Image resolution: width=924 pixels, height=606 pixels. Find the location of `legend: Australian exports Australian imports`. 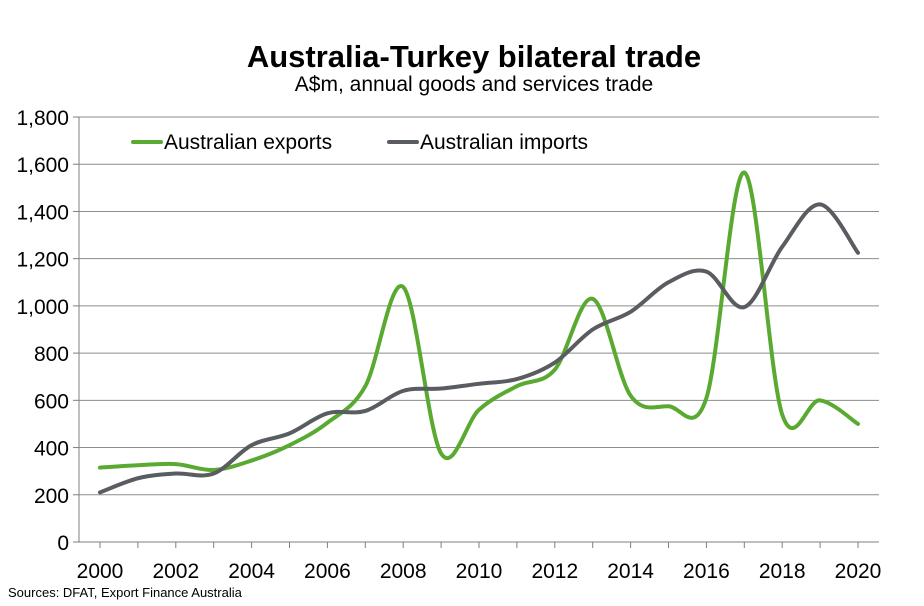

legend: Australian exports Australian imports is located at coordinates (359, 142).